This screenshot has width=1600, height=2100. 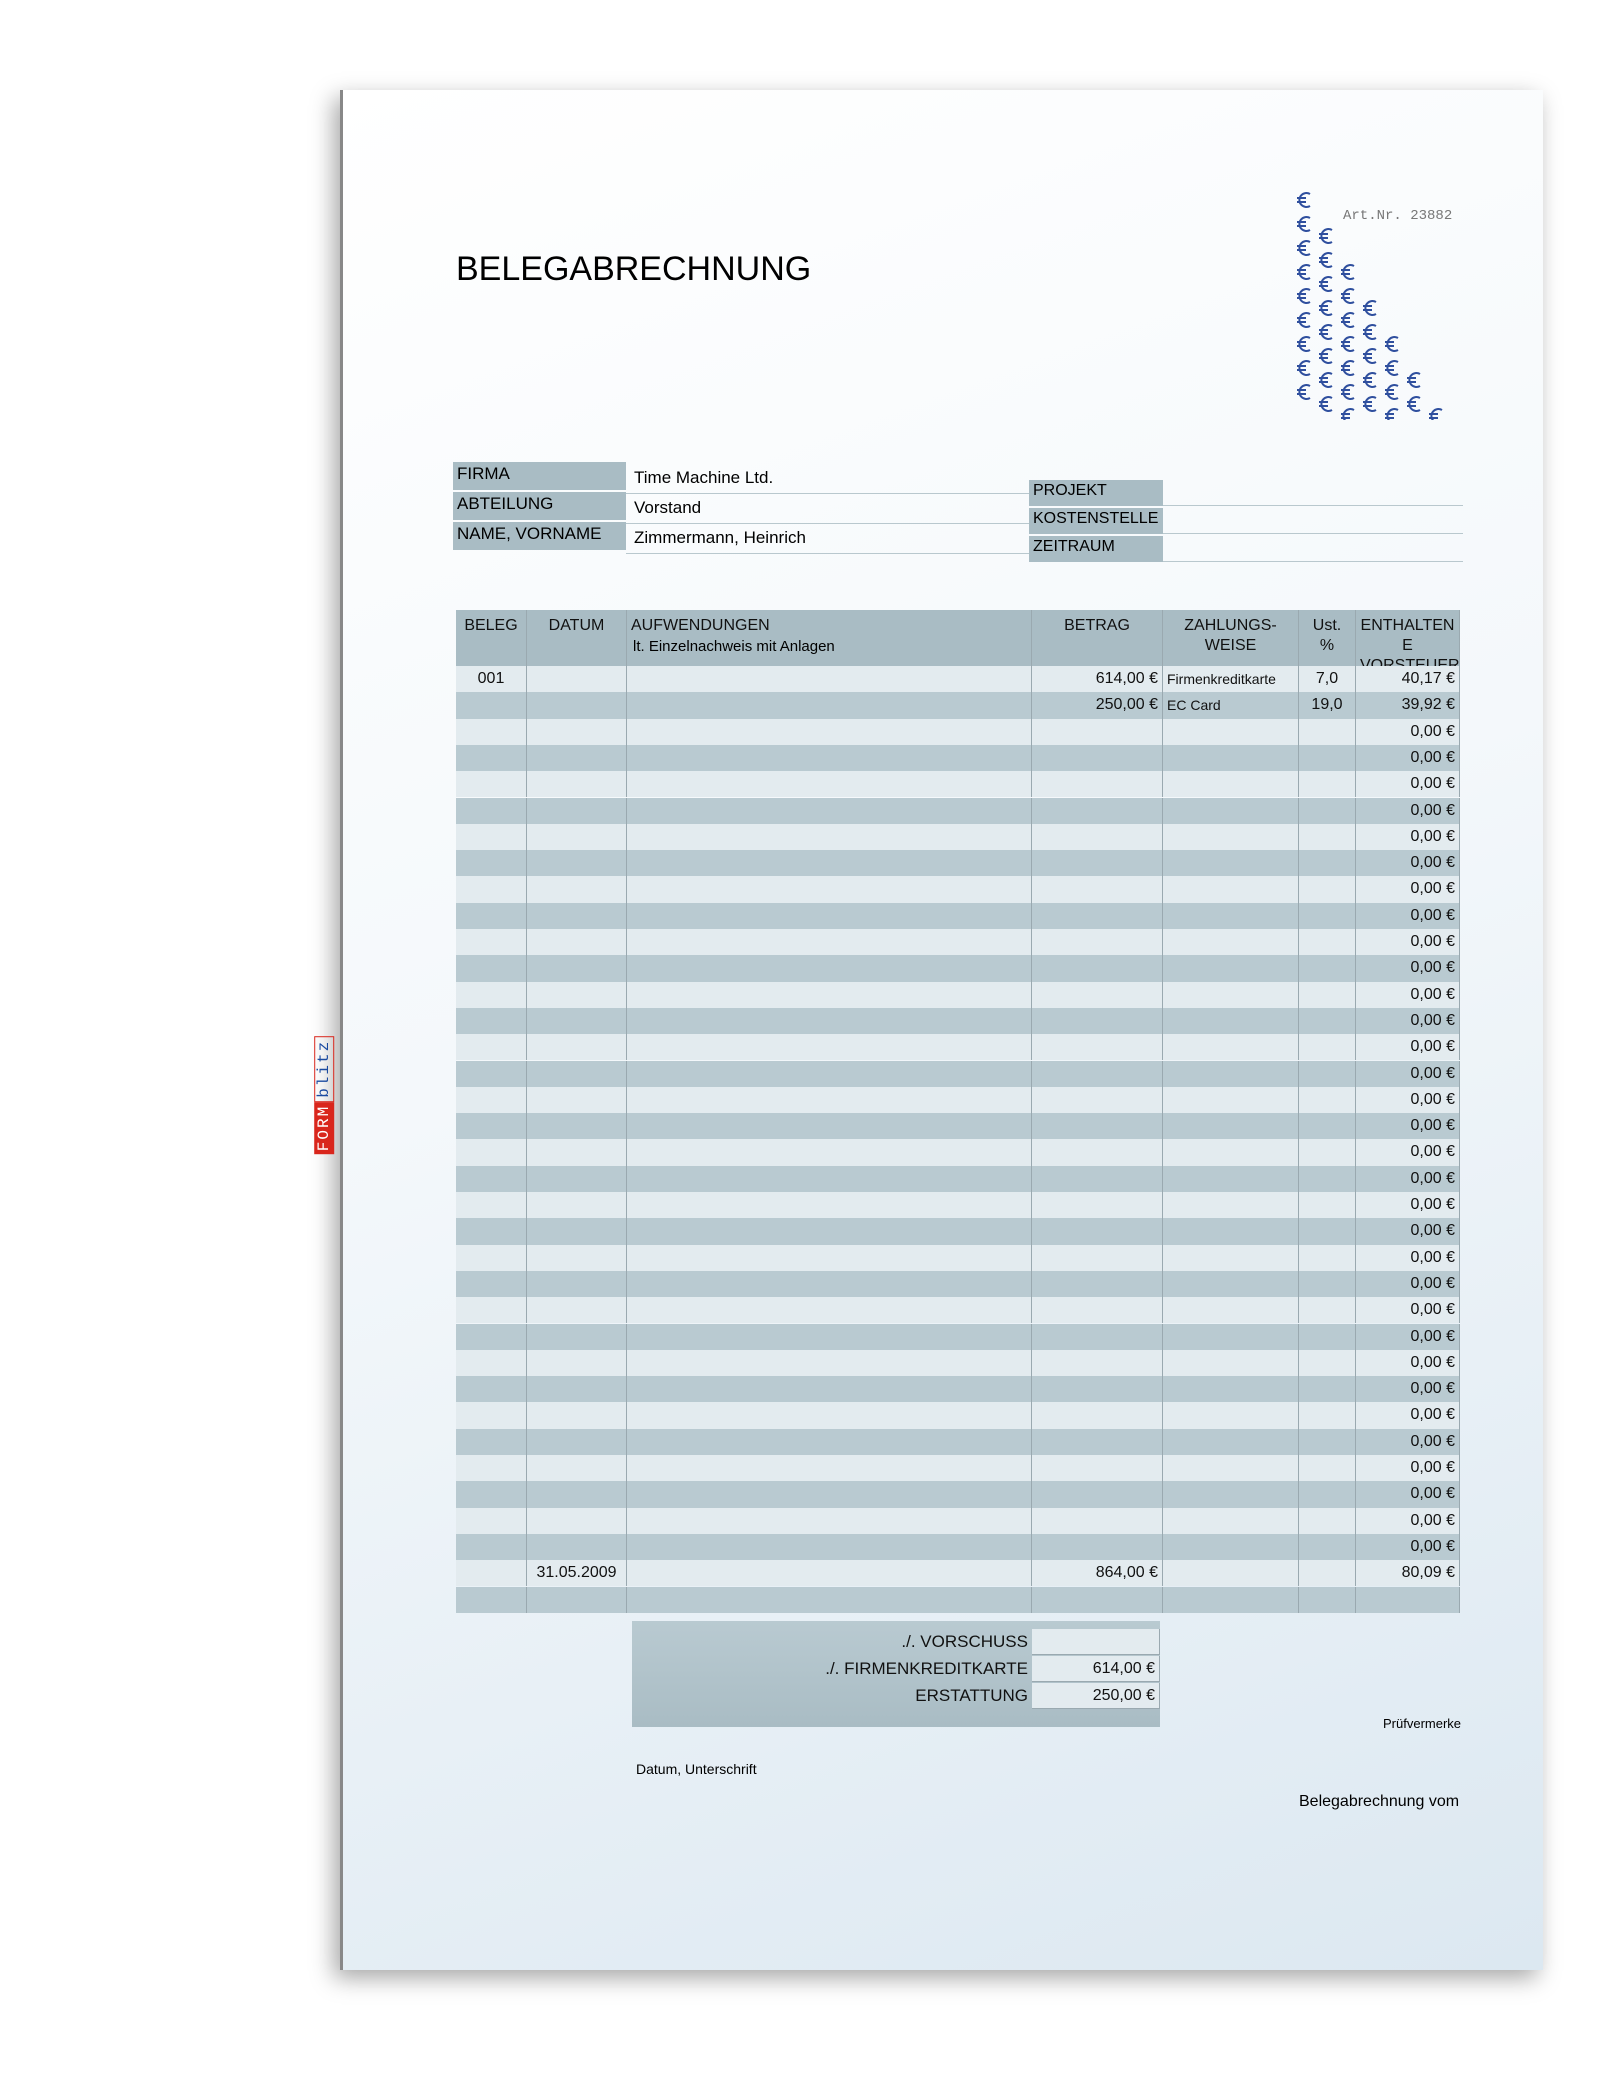 I want to click on table-cell: 001, so click(x=491, y=679).